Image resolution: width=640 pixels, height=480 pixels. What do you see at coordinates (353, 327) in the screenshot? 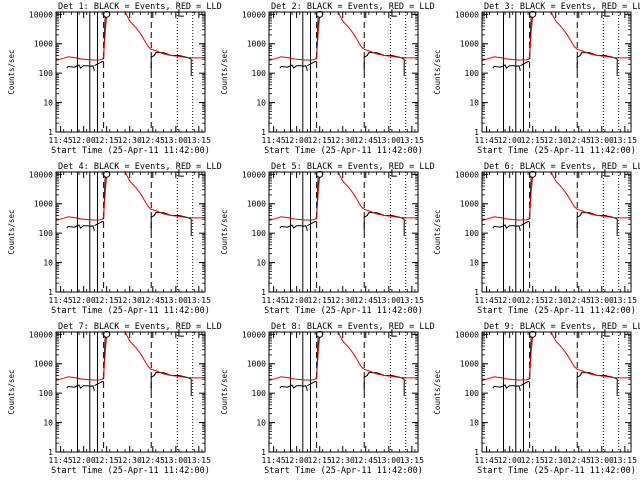
I see `panel-title: Det 8: BLACK = Events, RED = LLD` at bounding box center [353, 327].